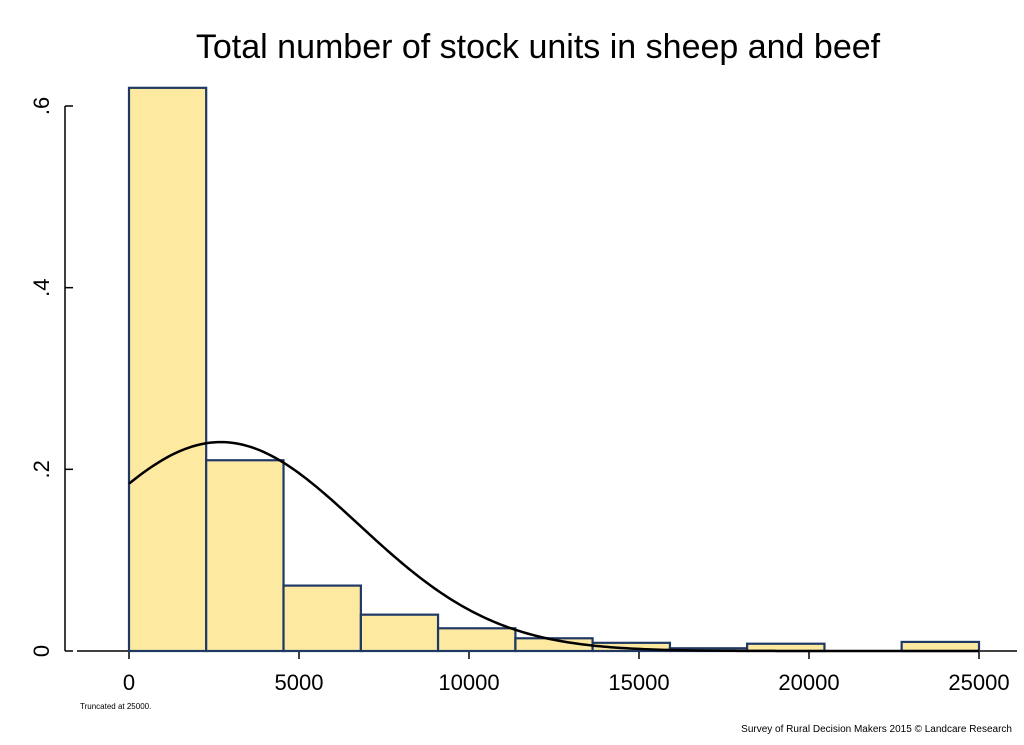 The image size is (1024, 745). I want to click on x-tick-label: 5000, so click(299, 682).